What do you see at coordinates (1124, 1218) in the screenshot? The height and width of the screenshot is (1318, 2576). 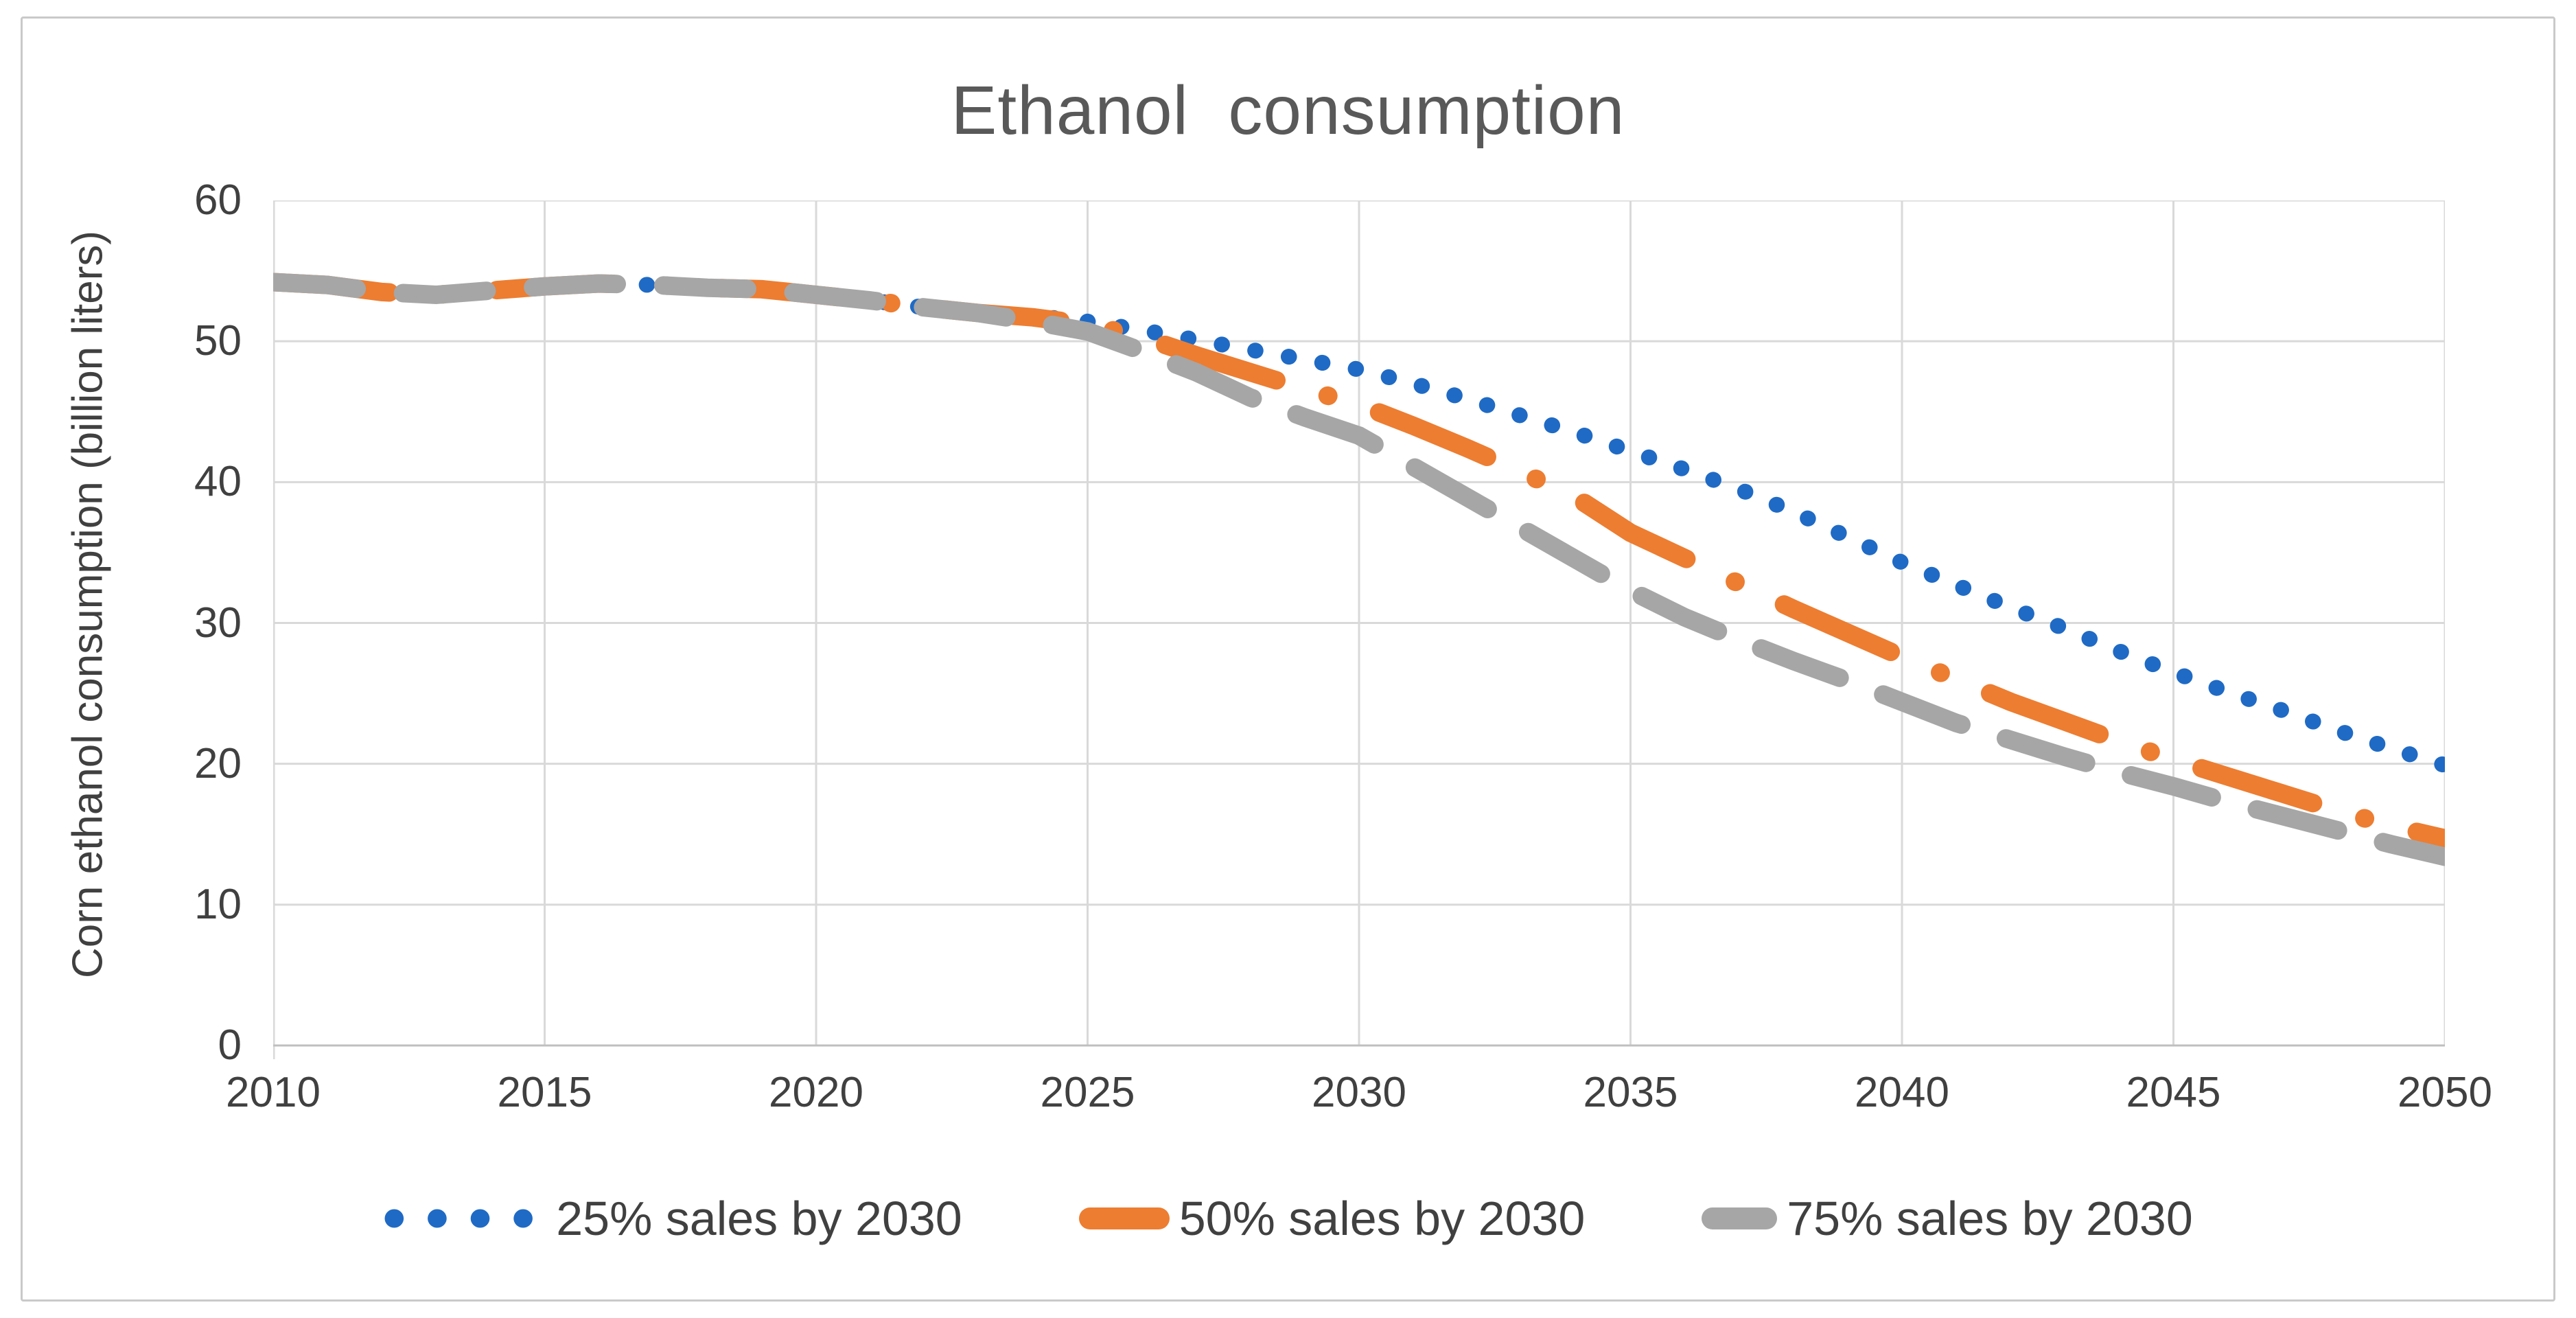 I see `legend-marker-dash-dot-icon` at bounding box center [1124, 1218].